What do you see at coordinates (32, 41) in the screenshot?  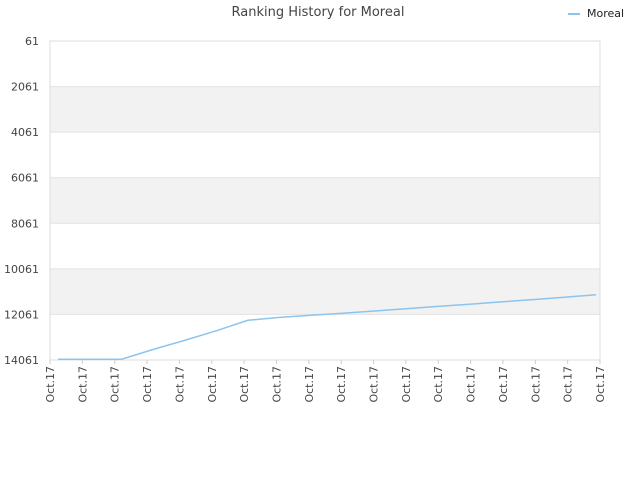 I see `y-tick-label: 61` at bounding box center [32, 41].